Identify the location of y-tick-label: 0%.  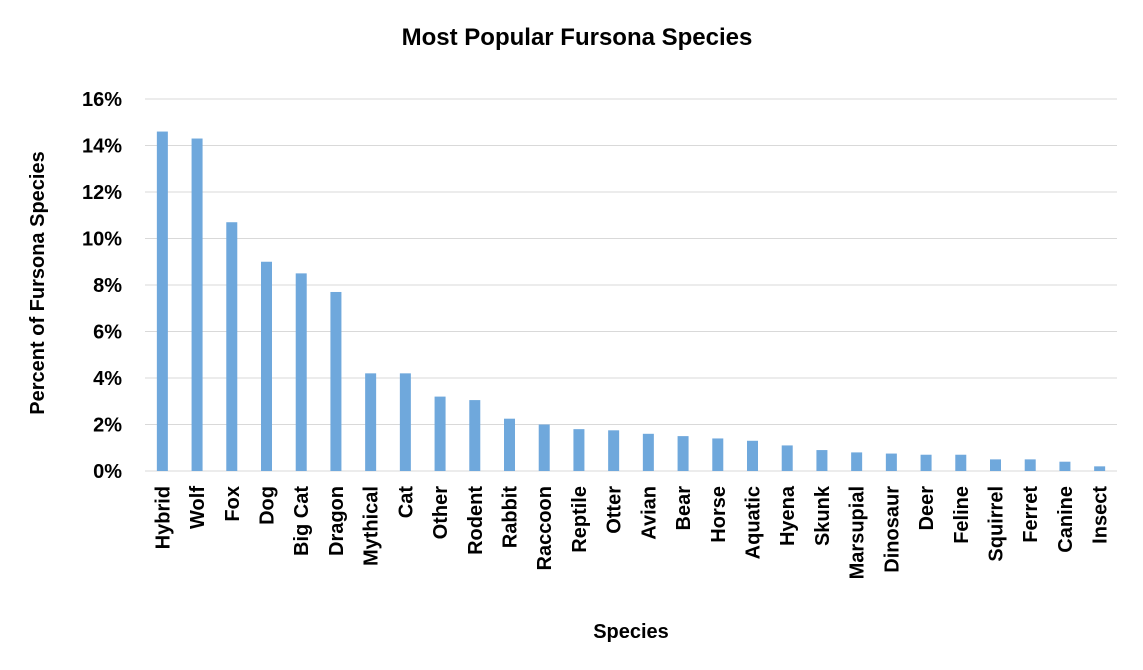
(107, 472).